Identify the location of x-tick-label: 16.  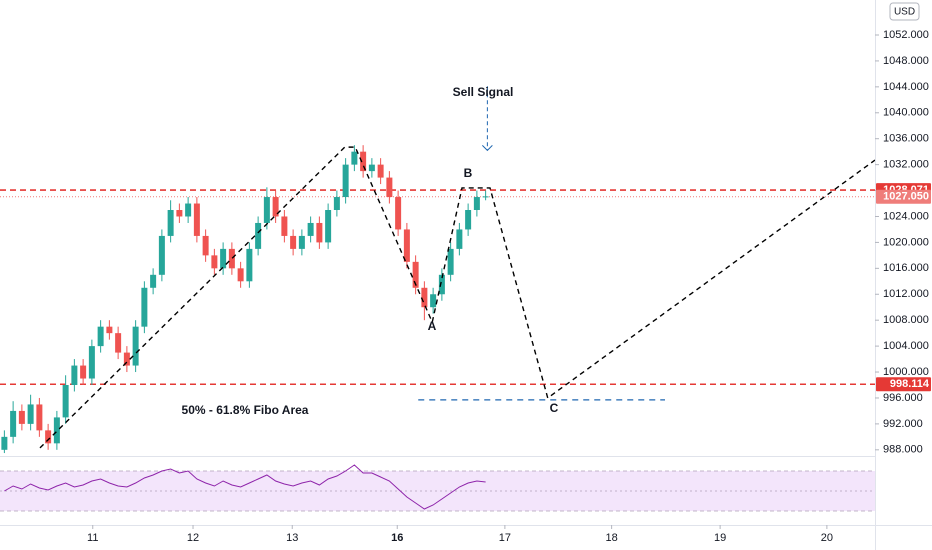
(397, 538).